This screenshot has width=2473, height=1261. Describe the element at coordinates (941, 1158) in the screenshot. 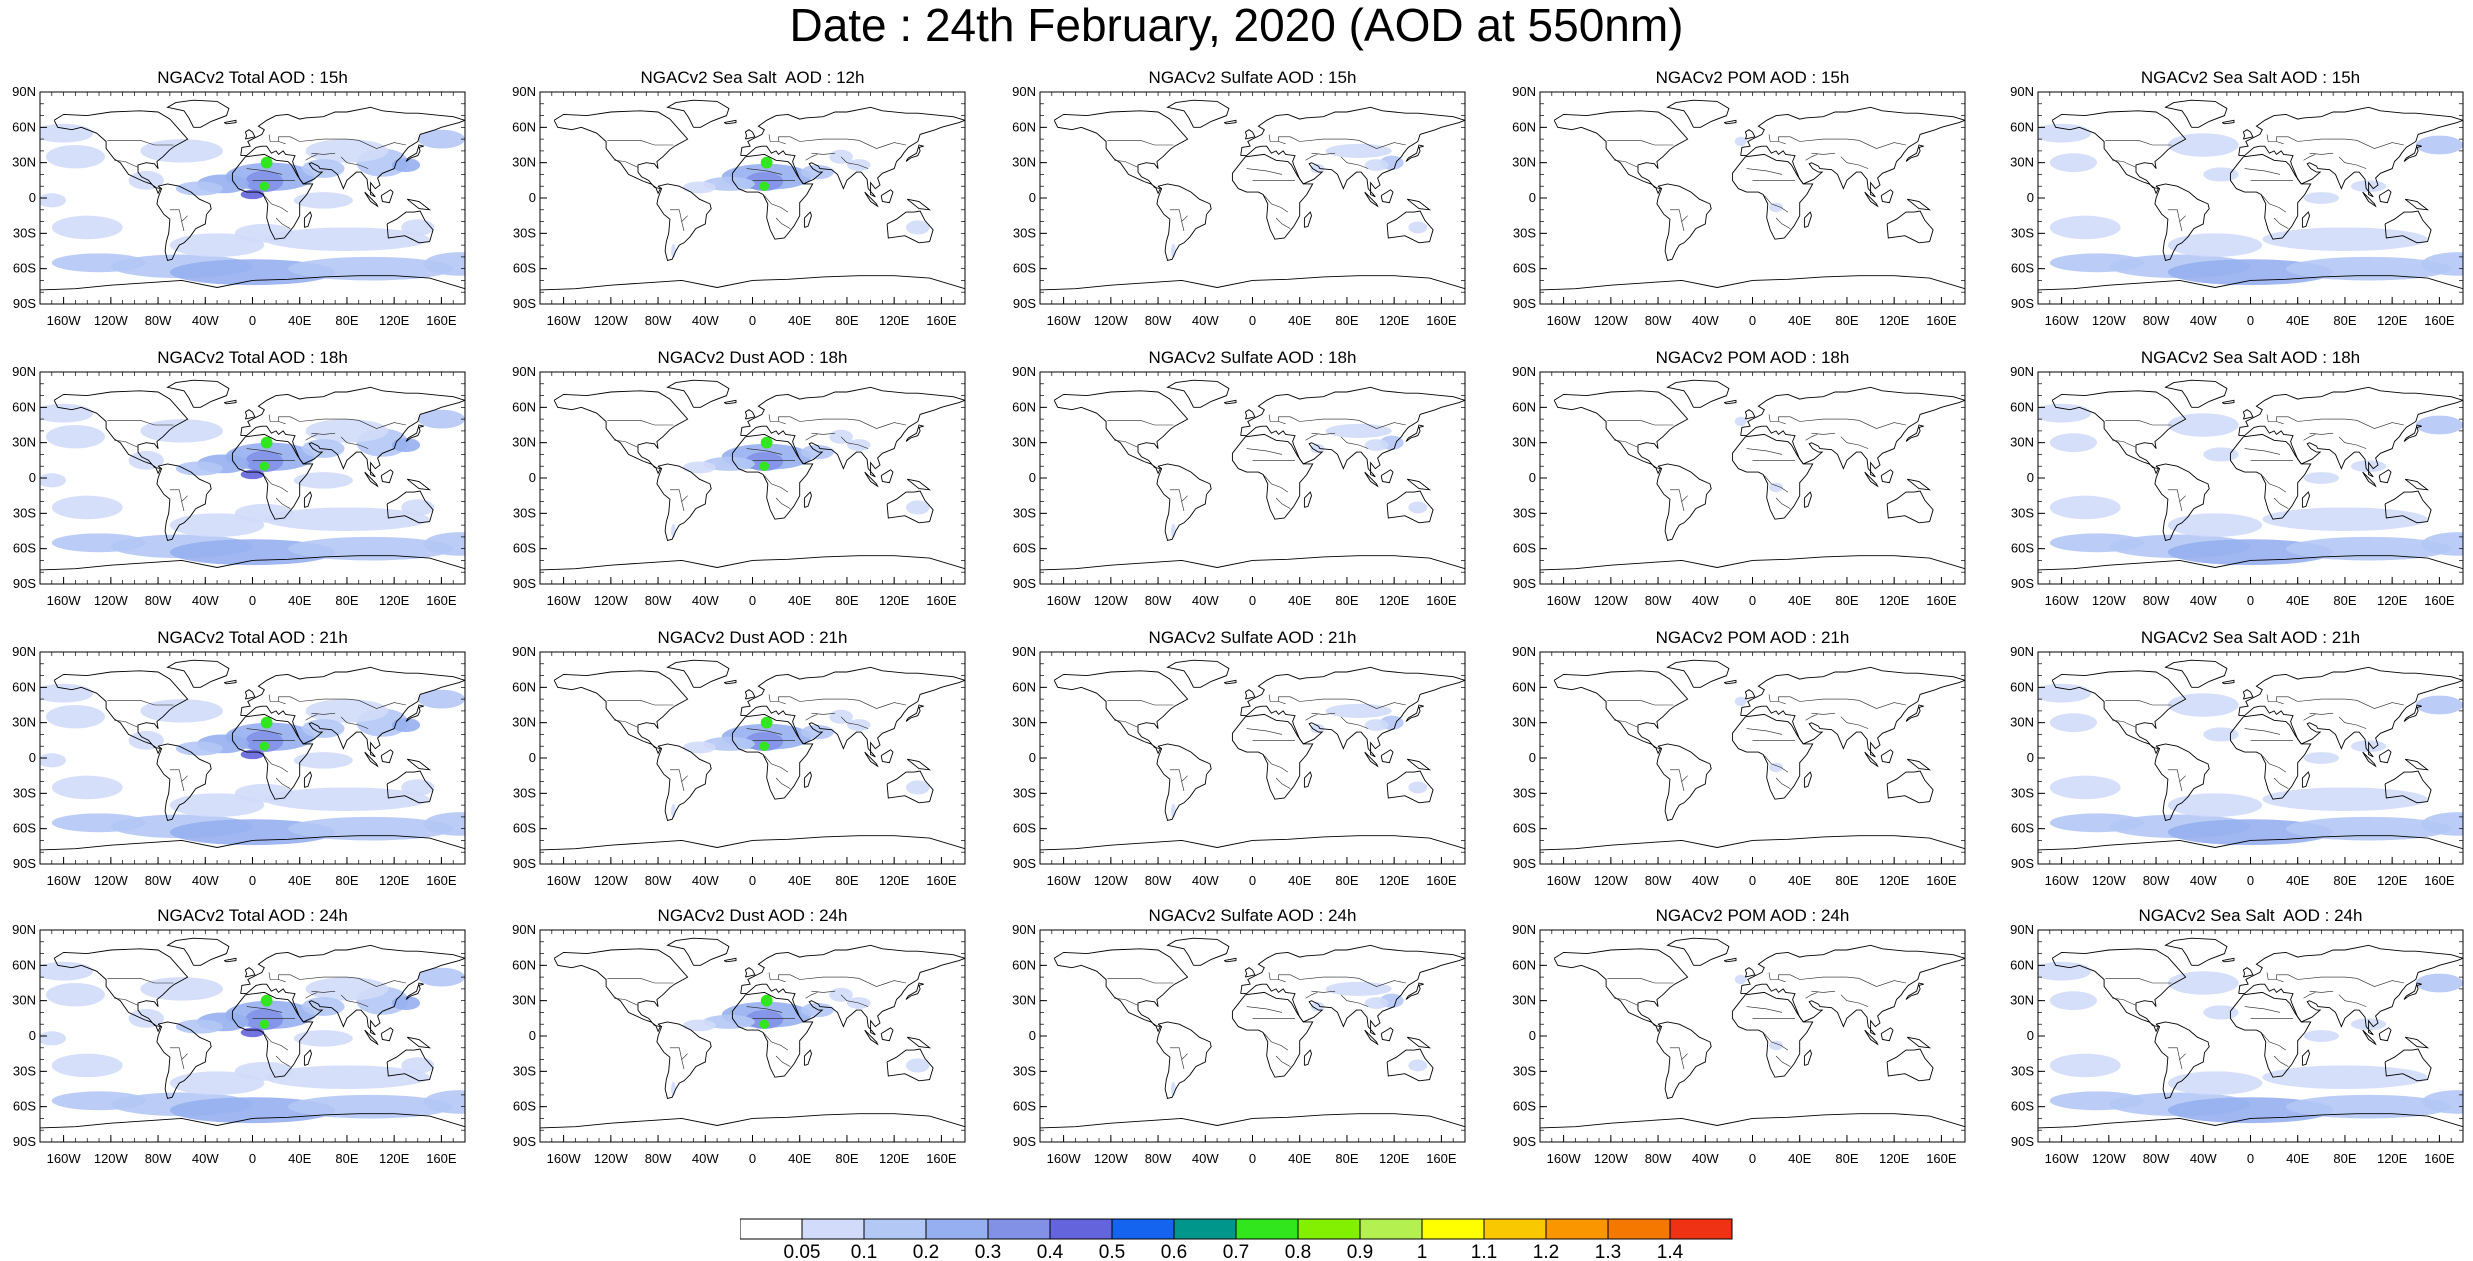

I see `lon-tick-label: 160E` at that location.